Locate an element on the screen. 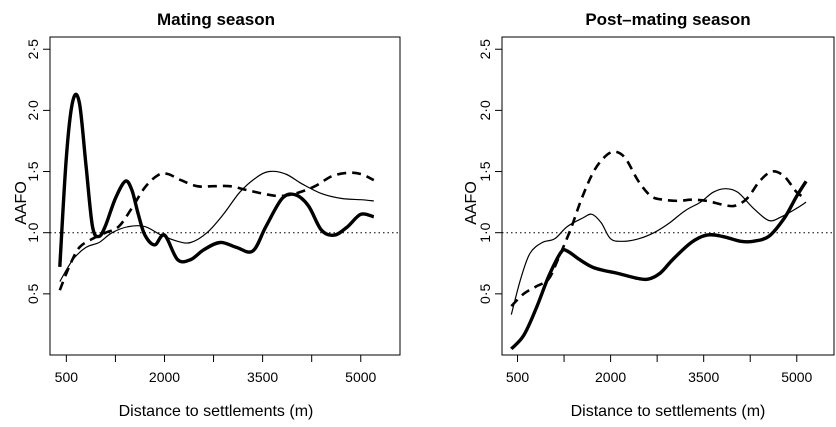 The width and height of the screenshot is (836, 427). series-line-thick-solid is located at coordinates (659, 265).